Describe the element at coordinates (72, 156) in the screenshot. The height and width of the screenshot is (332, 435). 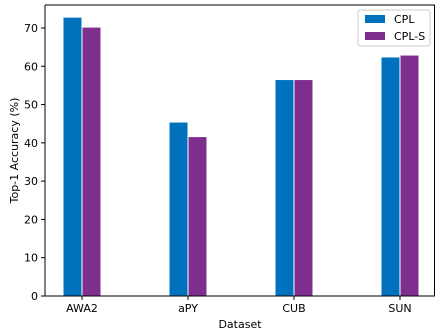
I see `bar-cpl-awa2` at that location.